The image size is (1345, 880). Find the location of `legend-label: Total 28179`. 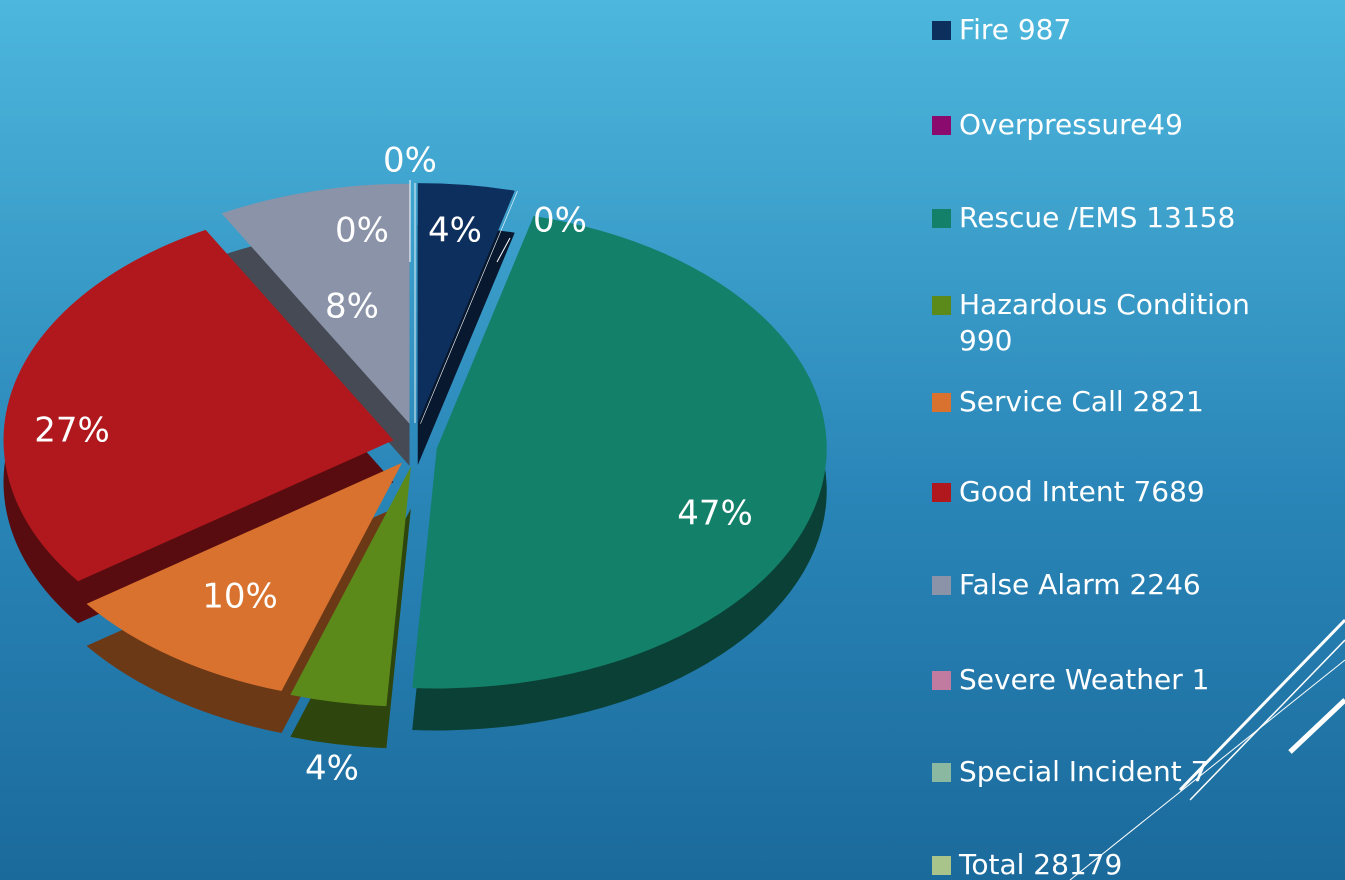

legend-label: Total 28179 is located at coordinates (1041, 864).